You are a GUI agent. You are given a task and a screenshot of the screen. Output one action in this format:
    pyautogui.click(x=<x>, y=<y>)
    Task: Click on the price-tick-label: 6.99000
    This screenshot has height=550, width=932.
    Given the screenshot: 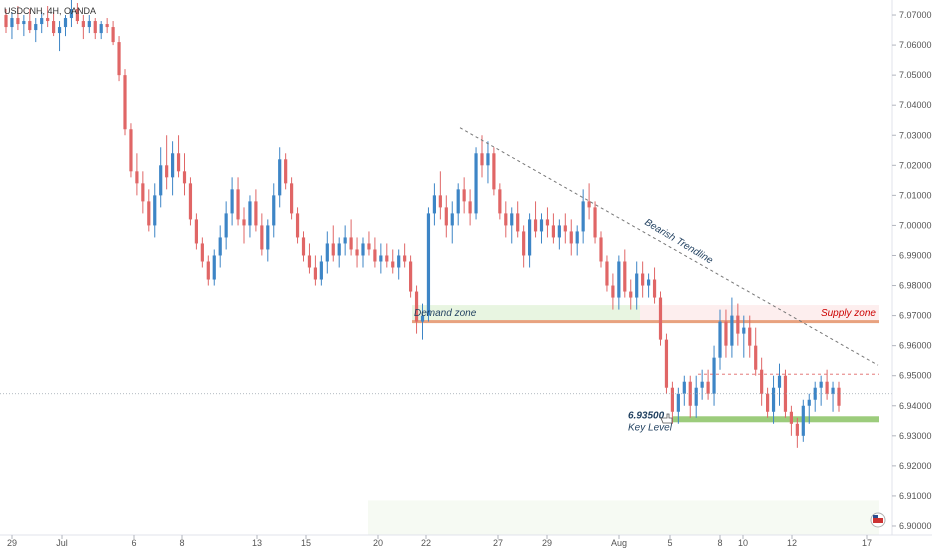 What is the action you would take?
    pyautogui.click(x=915, y=255)
    